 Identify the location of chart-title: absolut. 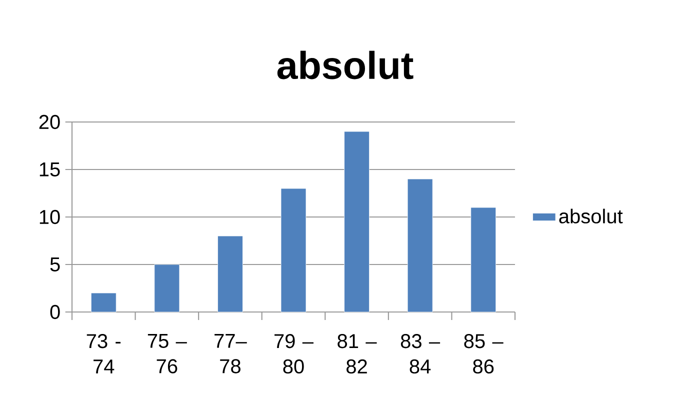
(345, 65).